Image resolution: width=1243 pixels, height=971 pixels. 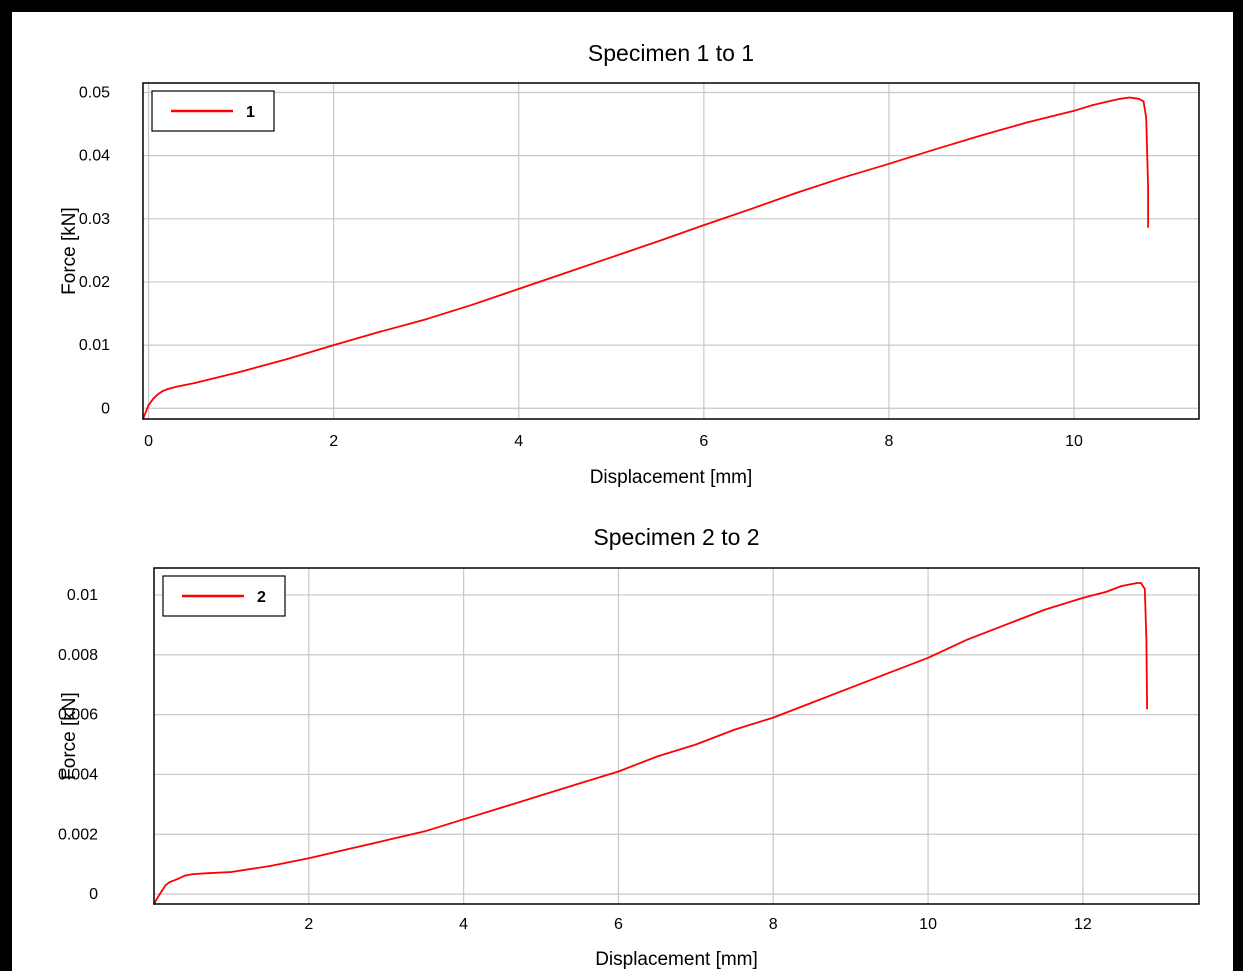 I want to click on y-tick-label: 0.008, so click(x=78, y=655).